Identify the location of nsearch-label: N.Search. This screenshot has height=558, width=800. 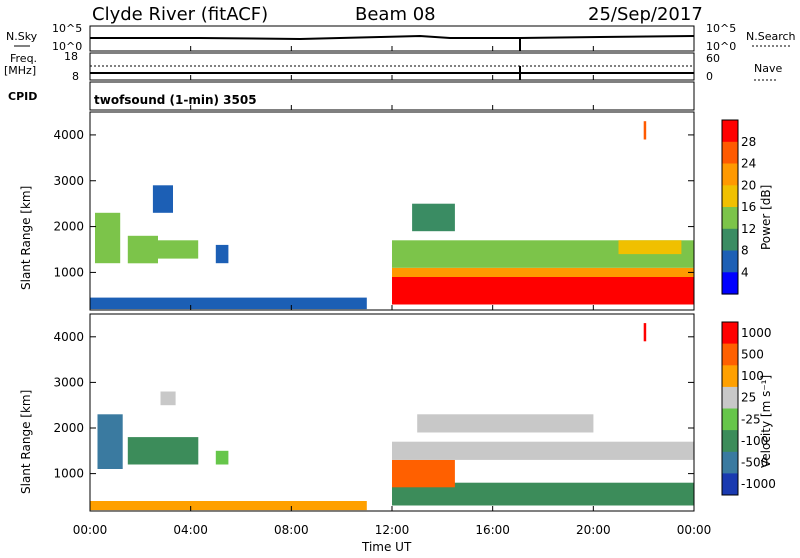
(771, 36).